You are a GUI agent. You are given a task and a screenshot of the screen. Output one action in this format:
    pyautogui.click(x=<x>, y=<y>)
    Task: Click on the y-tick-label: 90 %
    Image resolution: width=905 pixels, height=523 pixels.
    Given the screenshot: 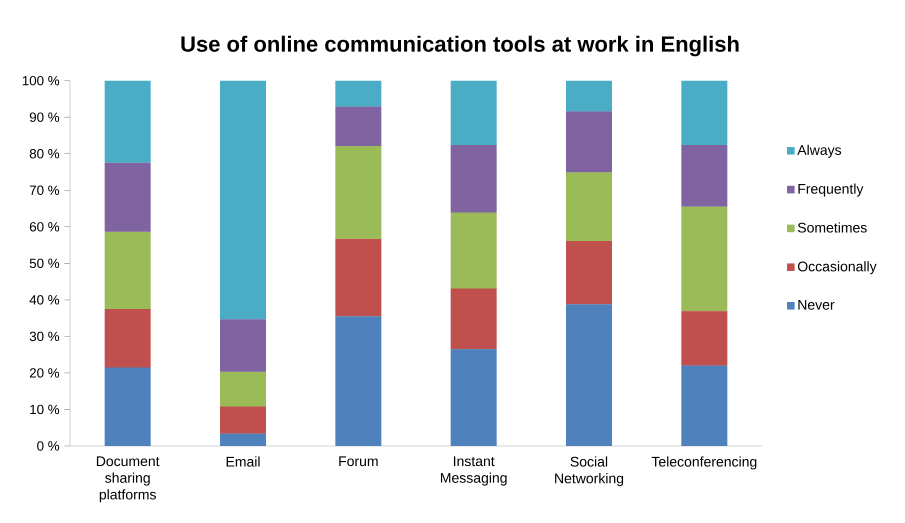 What is the action you would take?
    pyautogui.click(x=45, y=117)
    